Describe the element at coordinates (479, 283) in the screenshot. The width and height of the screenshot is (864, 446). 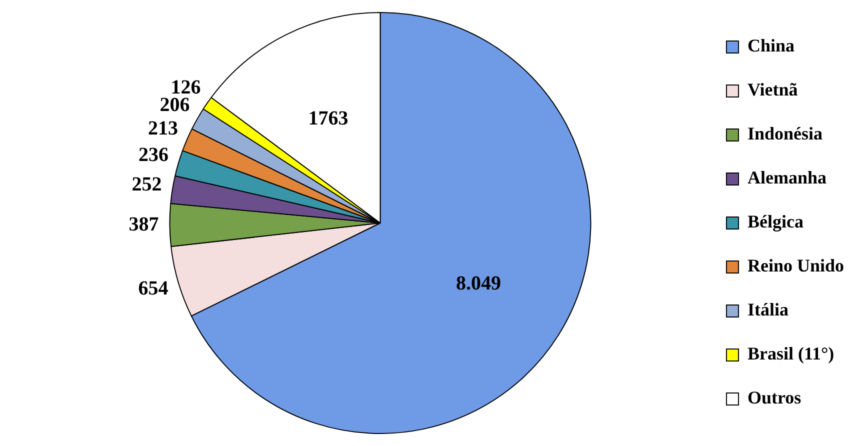
I see `data-label: 8.049` at that location.